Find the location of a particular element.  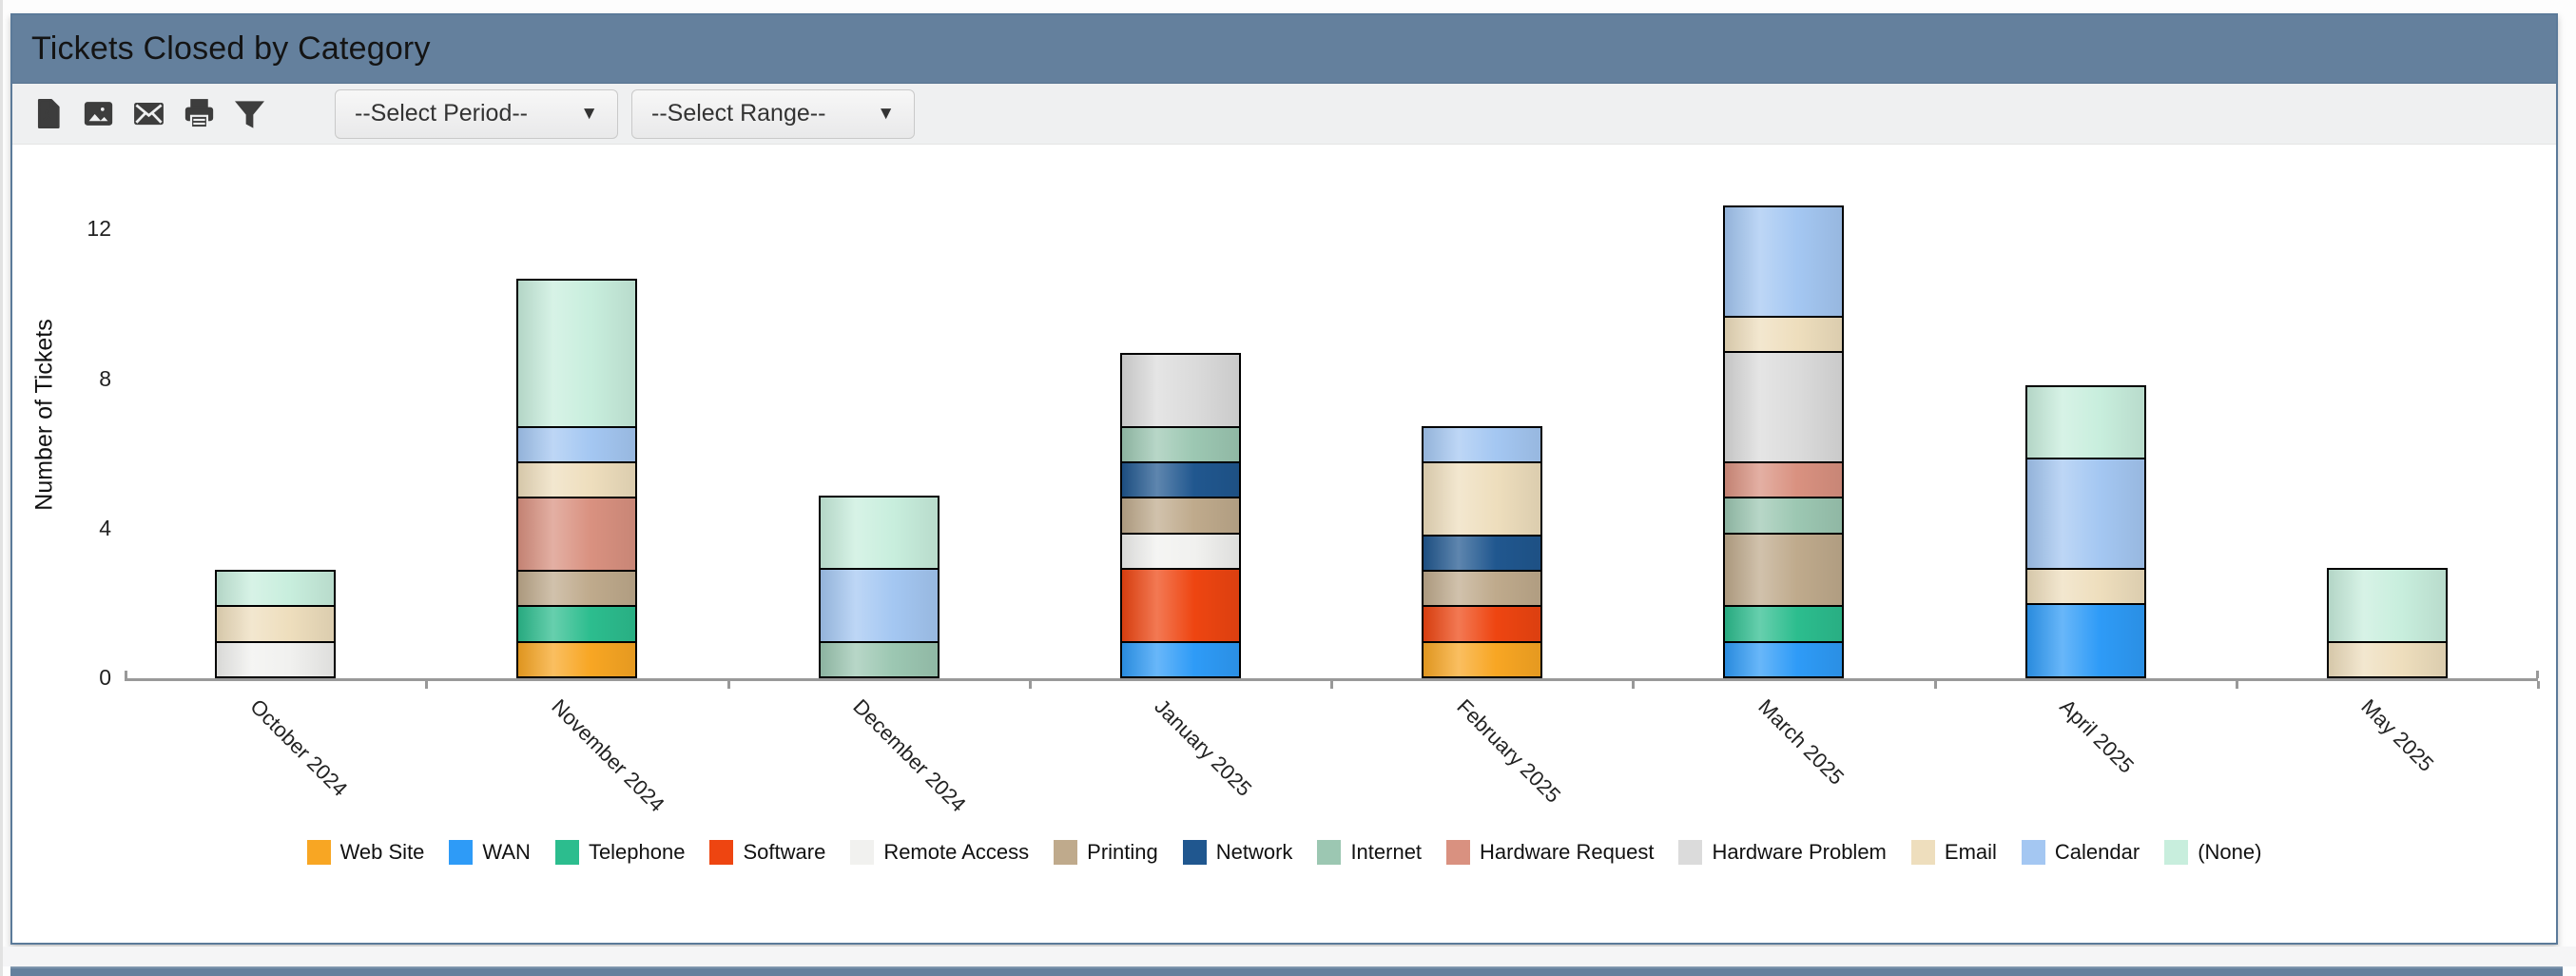

x-axis-label: May 2025 is located at coordinates (2397, 735).